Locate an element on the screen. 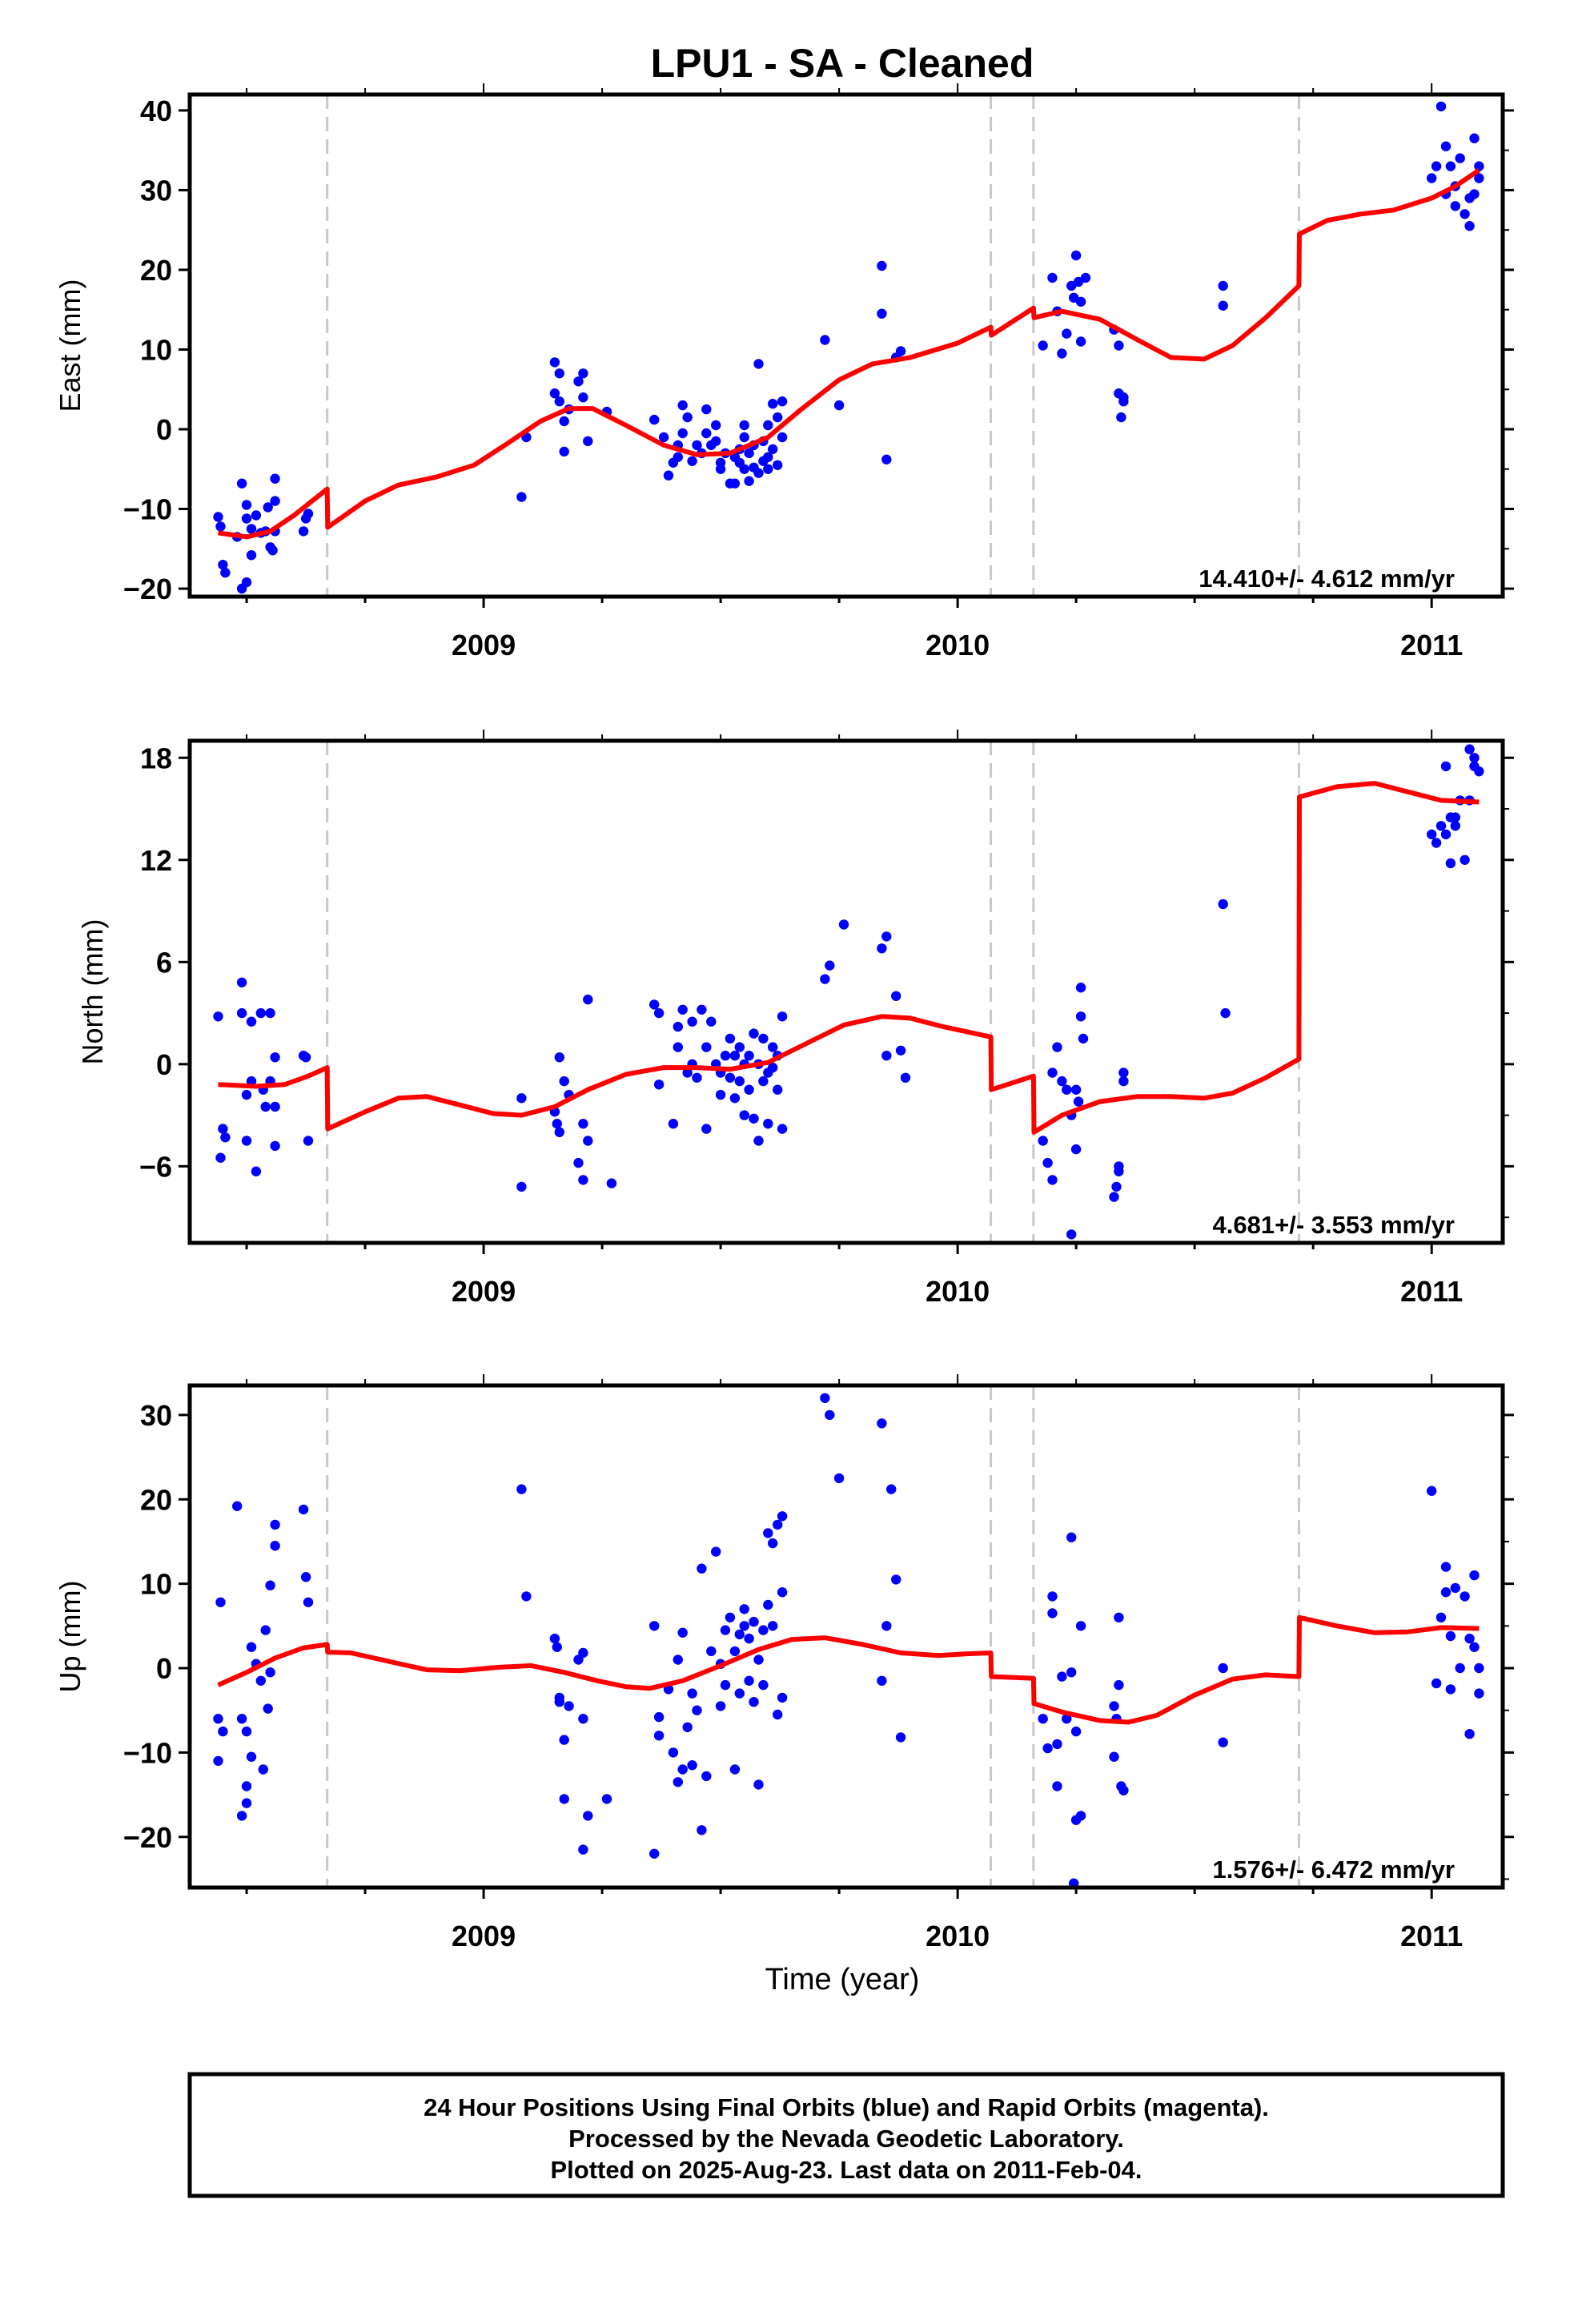  y-tick-label: 40 is located at coordinates (156, 111).